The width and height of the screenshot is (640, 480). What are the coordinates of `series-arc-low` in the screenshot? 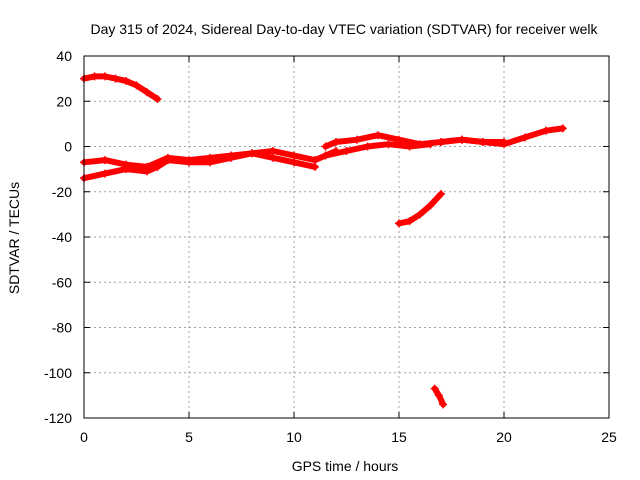 It's located at (439, 396).